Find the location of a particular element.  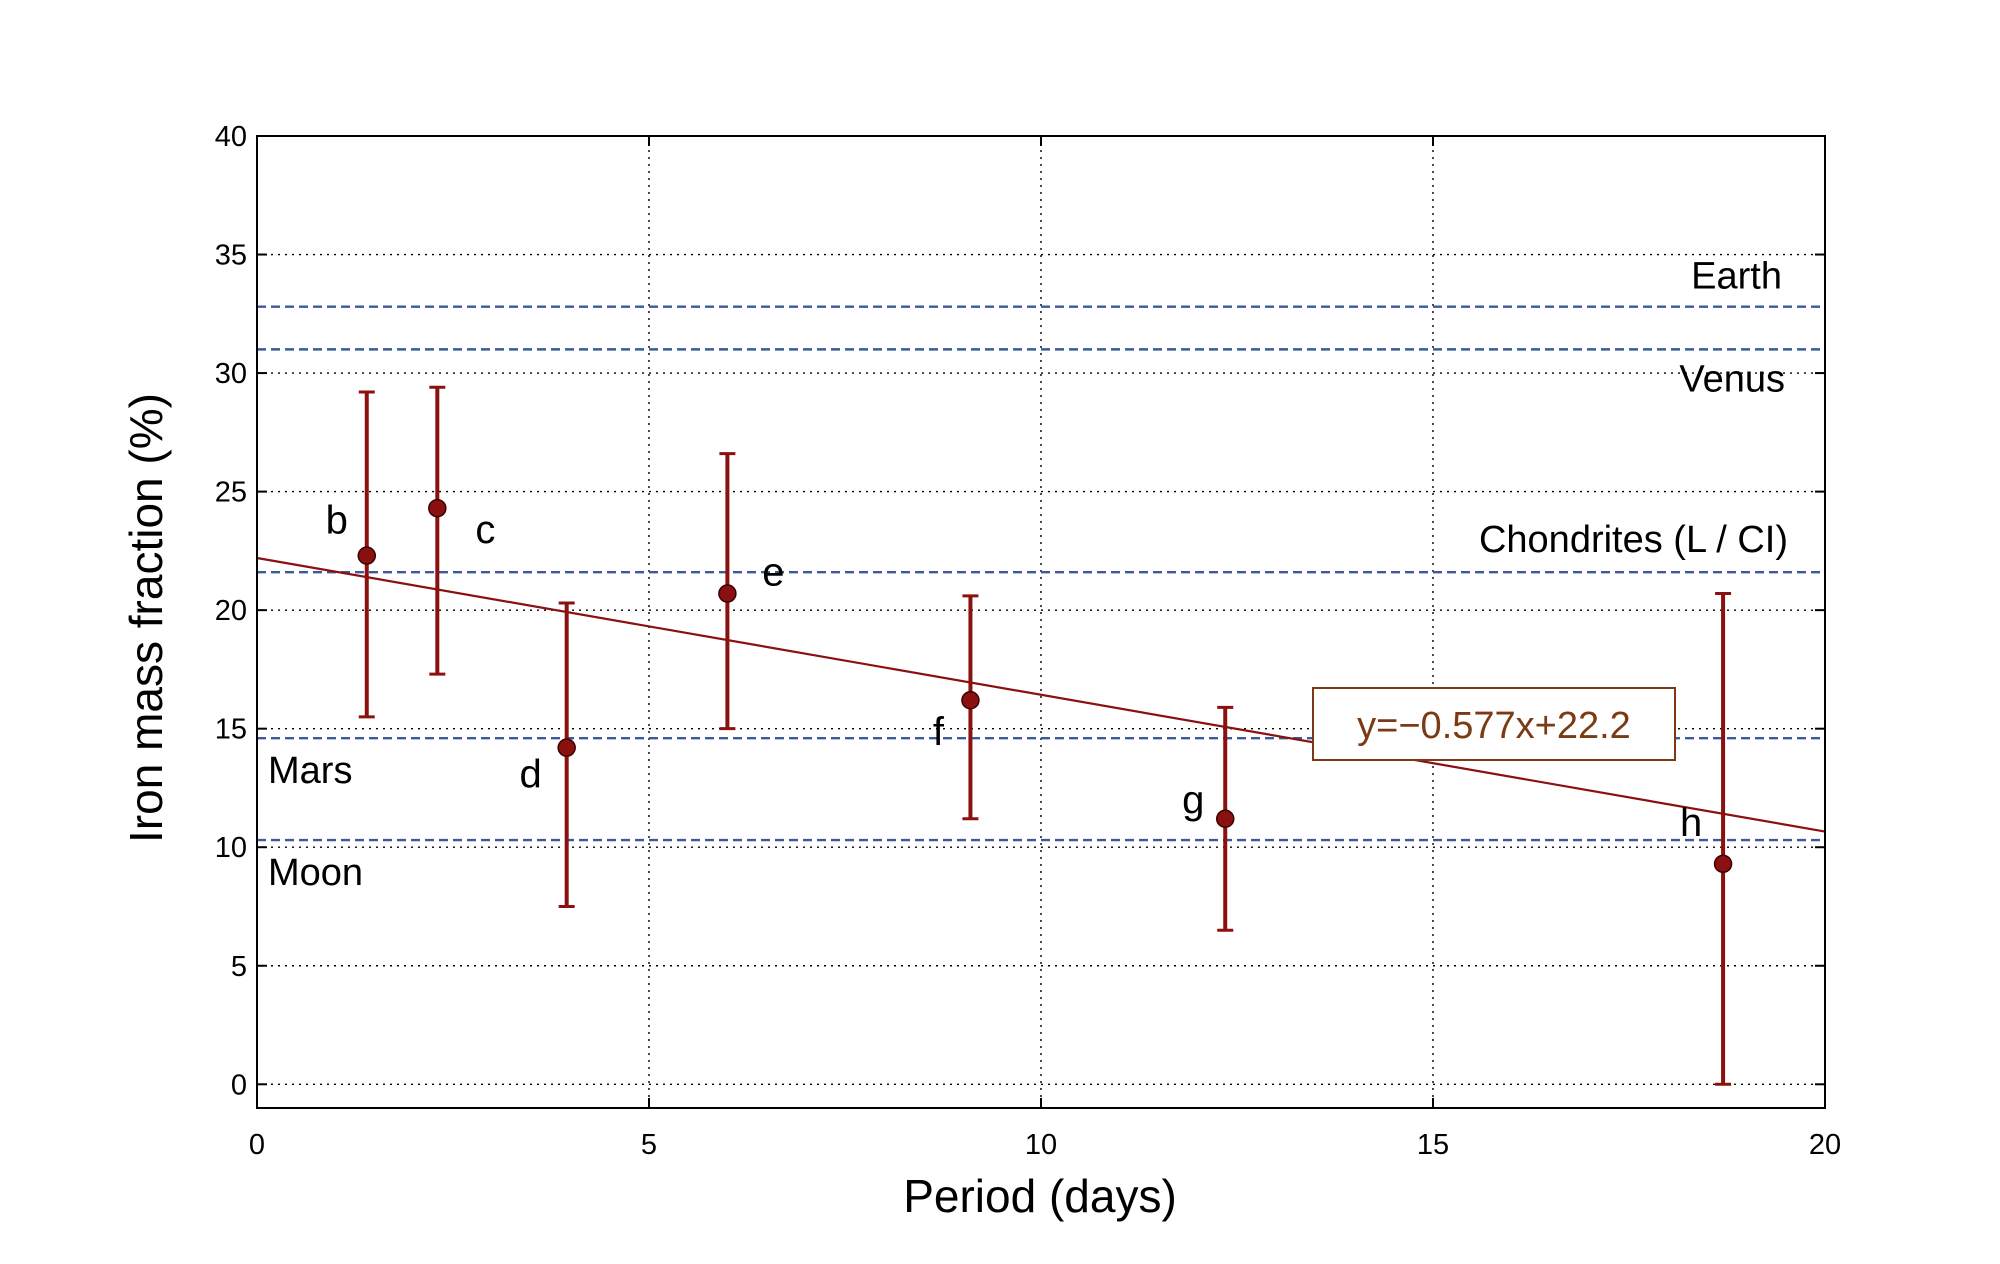

y-tick-label: 30 is located at coordinates (231, 374).